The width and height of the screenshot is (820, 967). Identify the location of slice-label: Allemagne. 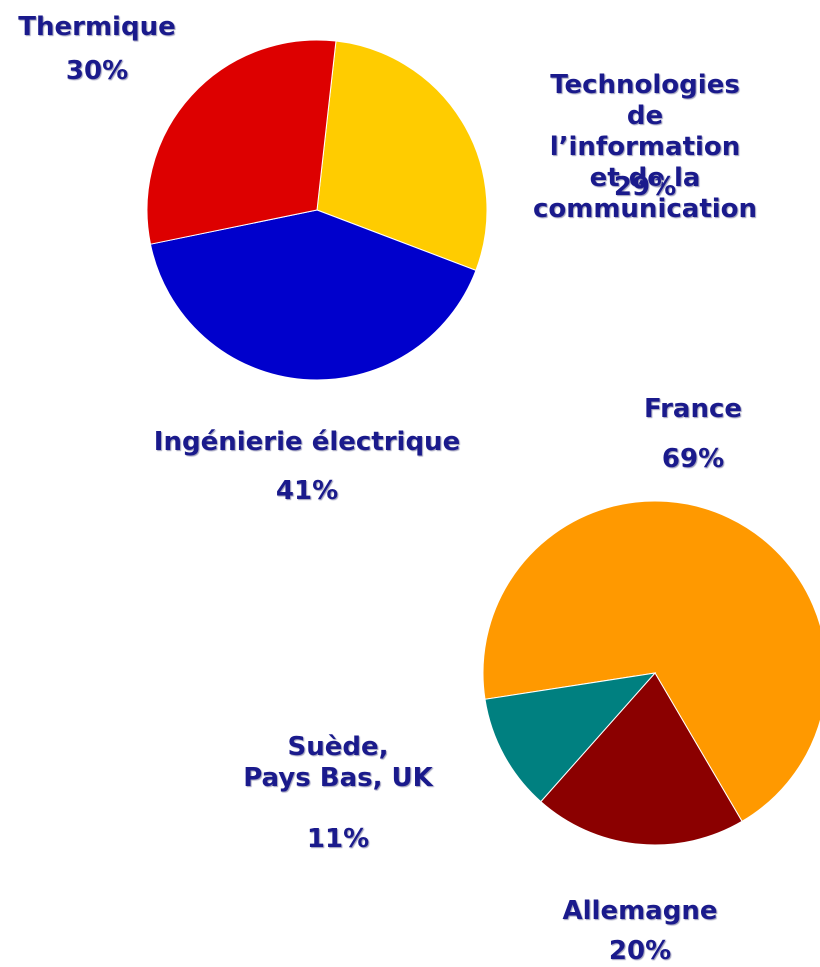
(640, 911).